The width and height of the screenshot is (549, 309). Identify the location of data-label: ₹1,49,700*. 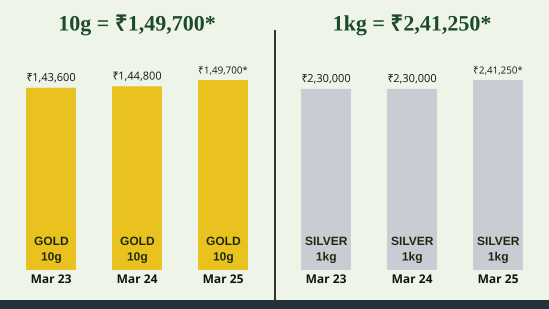
(223, 70).